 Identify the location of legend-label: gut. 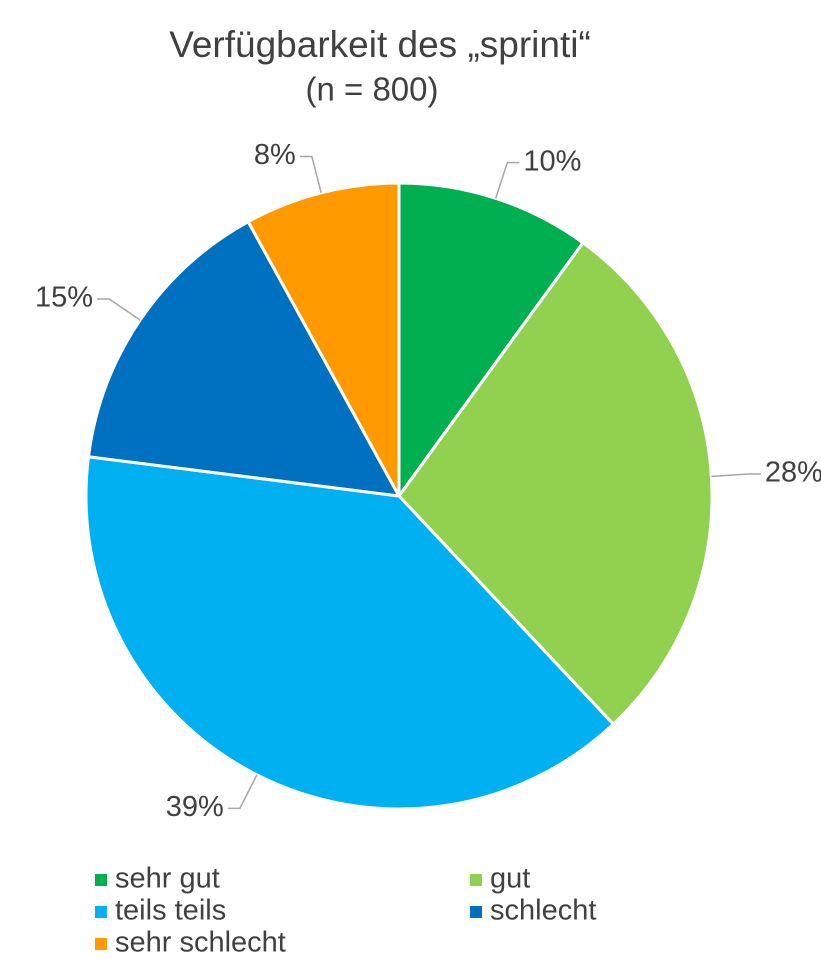
(510, 879).